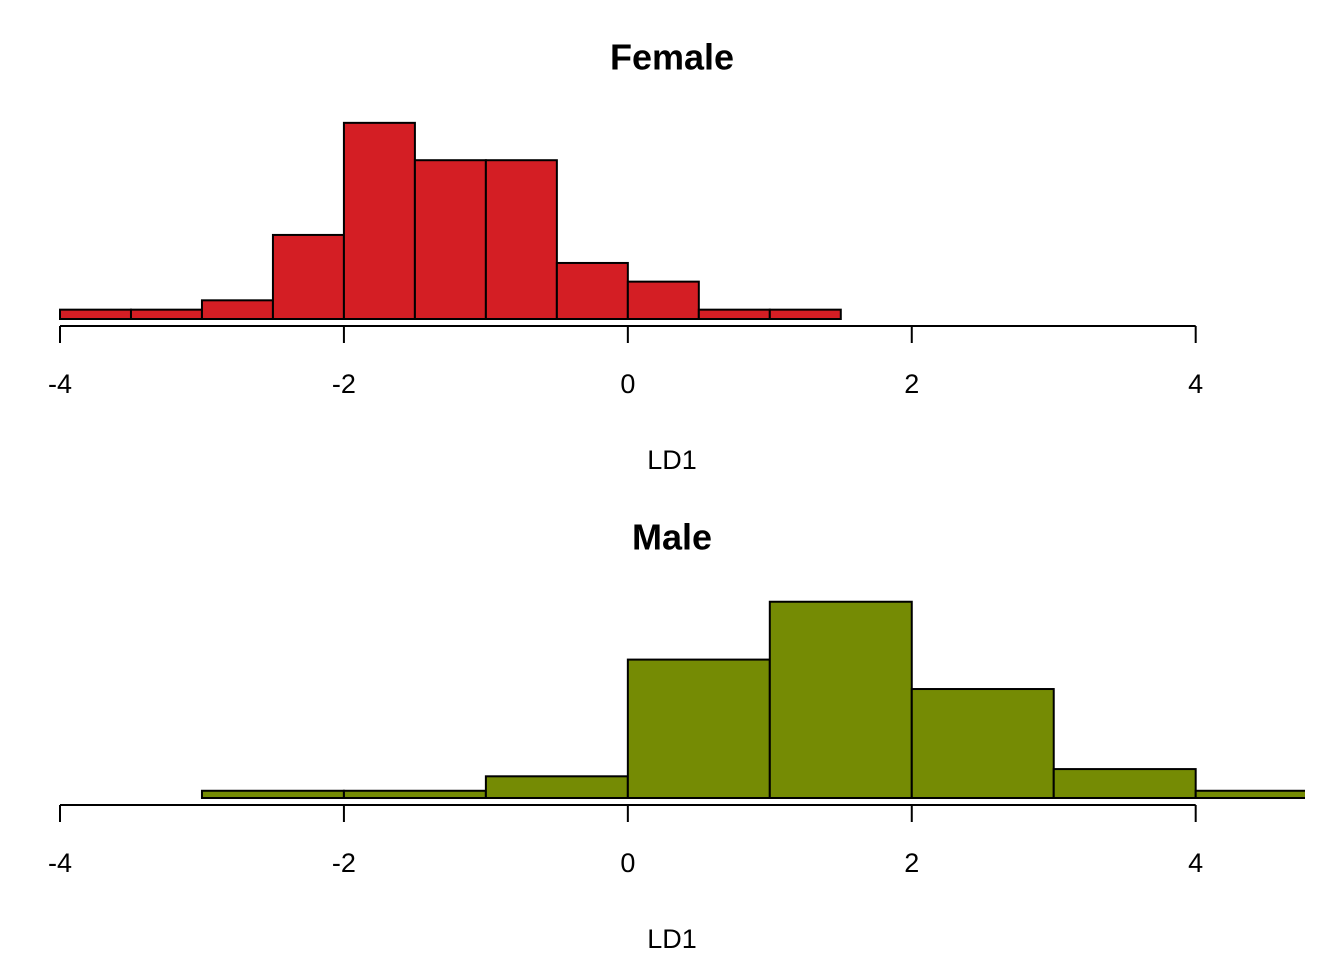 Image resolution: width=1344 pixels, height=960 pixels. I want to click on bars, so click(450, 221).